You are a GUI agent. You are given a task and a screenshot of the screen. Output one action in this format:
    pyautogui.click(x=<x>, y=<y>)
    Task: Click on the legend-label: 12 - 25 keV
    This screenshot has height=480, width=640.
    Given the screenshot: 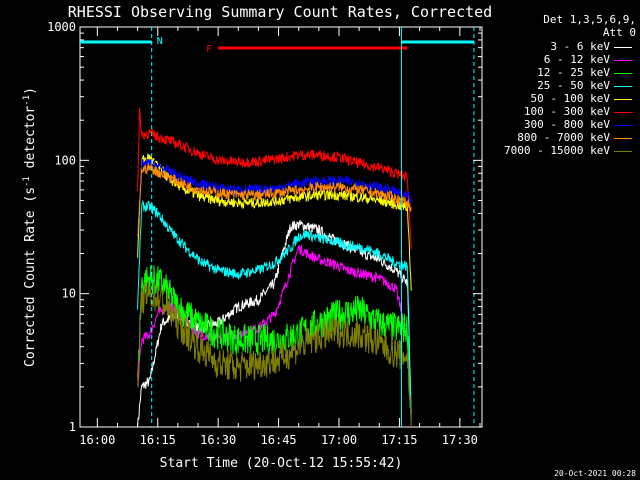 What is the action you would take?
    pyautogui.click(x=573, y=72)
    